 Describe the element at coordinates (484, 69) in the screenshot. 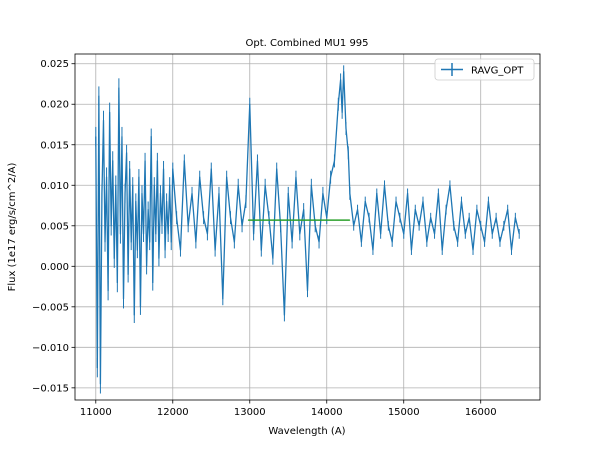

I see `legend-box` at that location.